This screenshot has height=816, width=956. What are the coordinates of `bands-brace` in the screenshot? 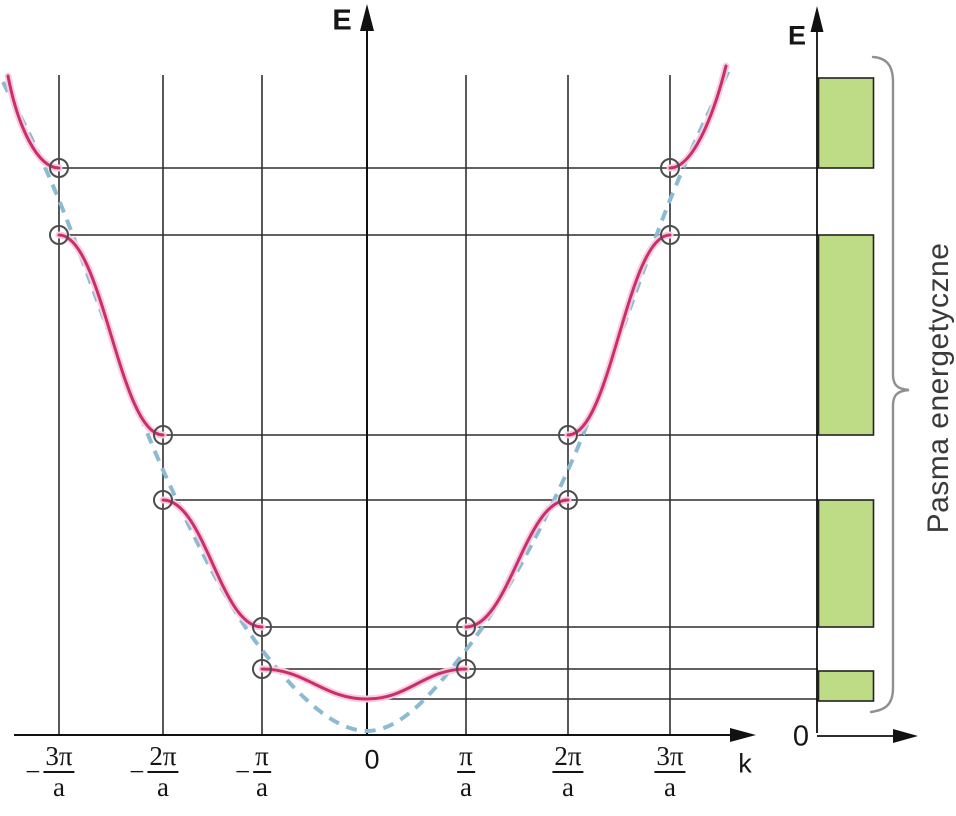 It's located at (889, 384).